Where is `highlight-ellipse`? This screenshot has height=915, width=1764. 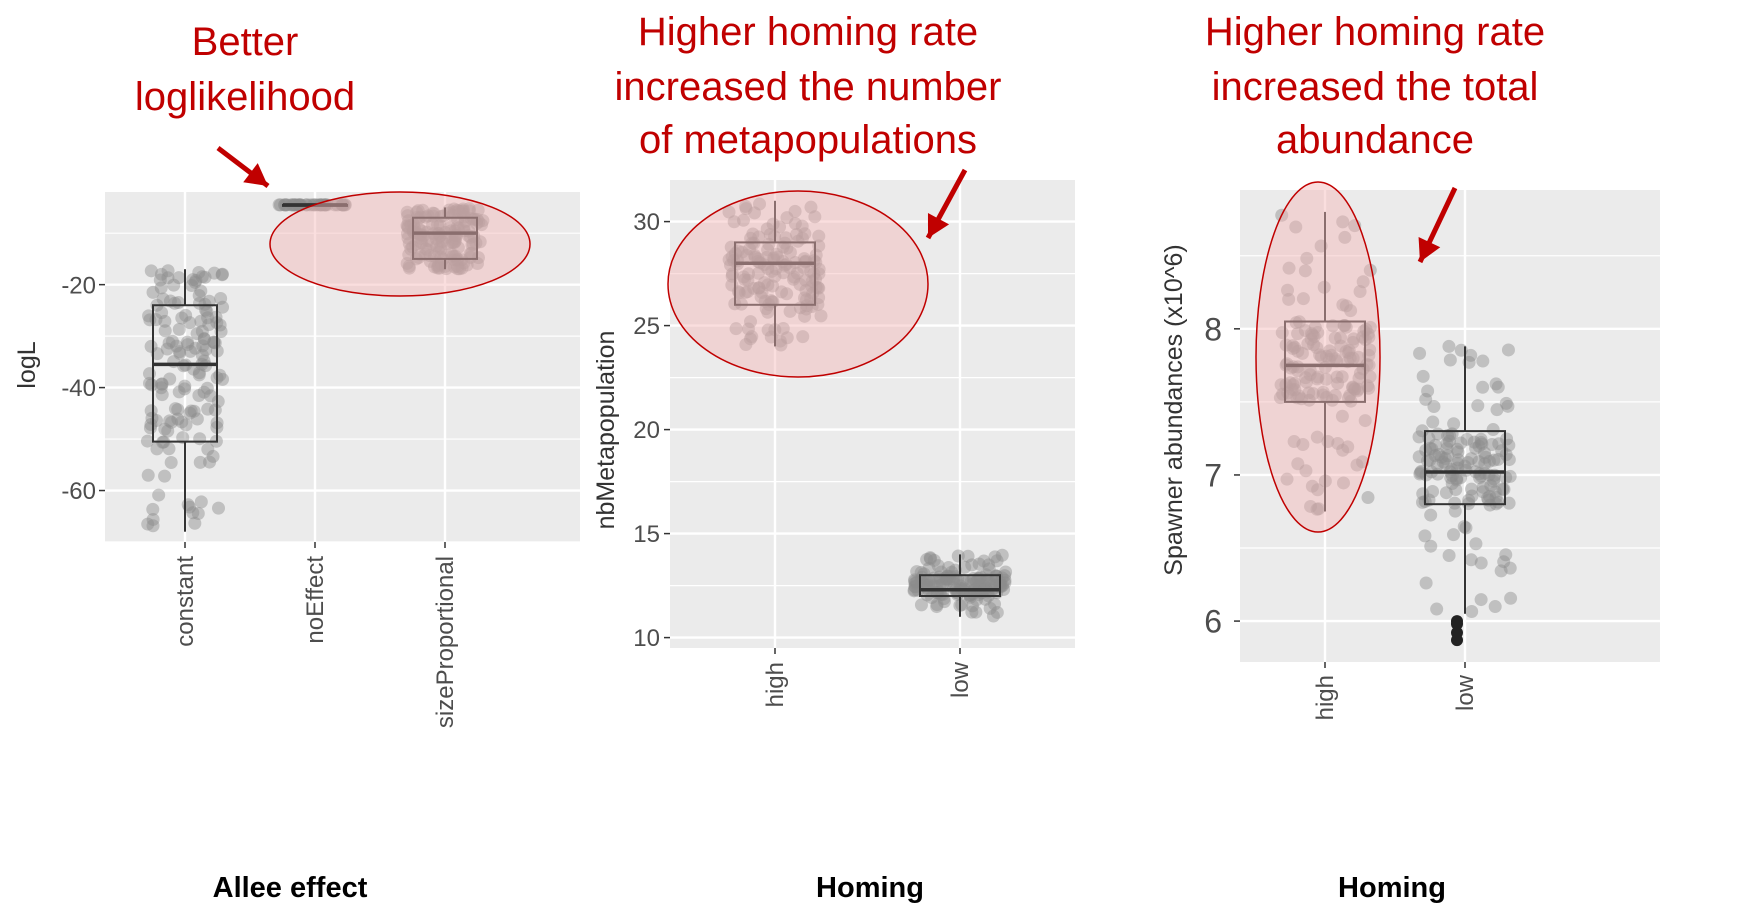
highlight-ellipse is located at coordinates (1318, 357).